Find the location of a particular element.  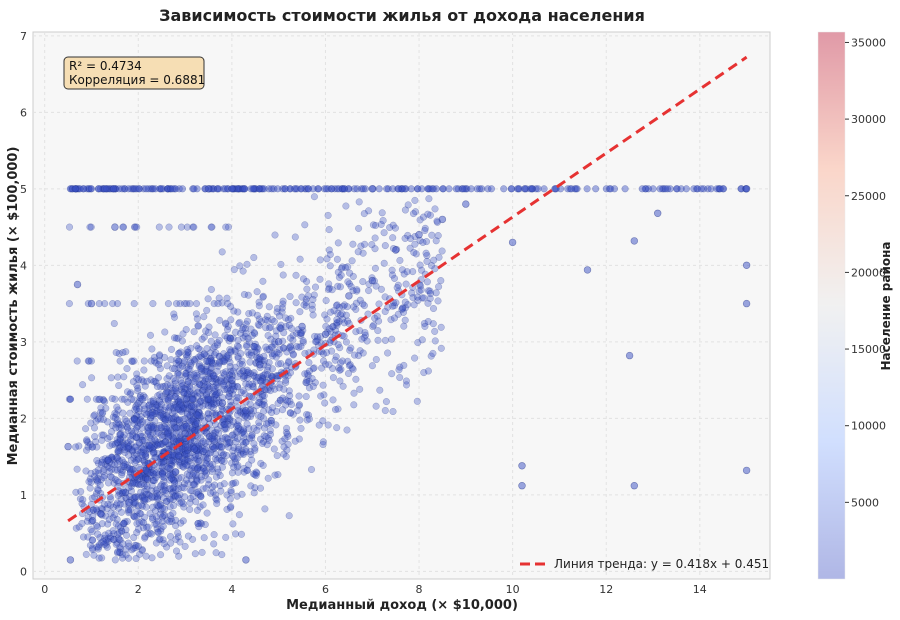

y-tick-label: 0 is located at coordinates (23, 571).